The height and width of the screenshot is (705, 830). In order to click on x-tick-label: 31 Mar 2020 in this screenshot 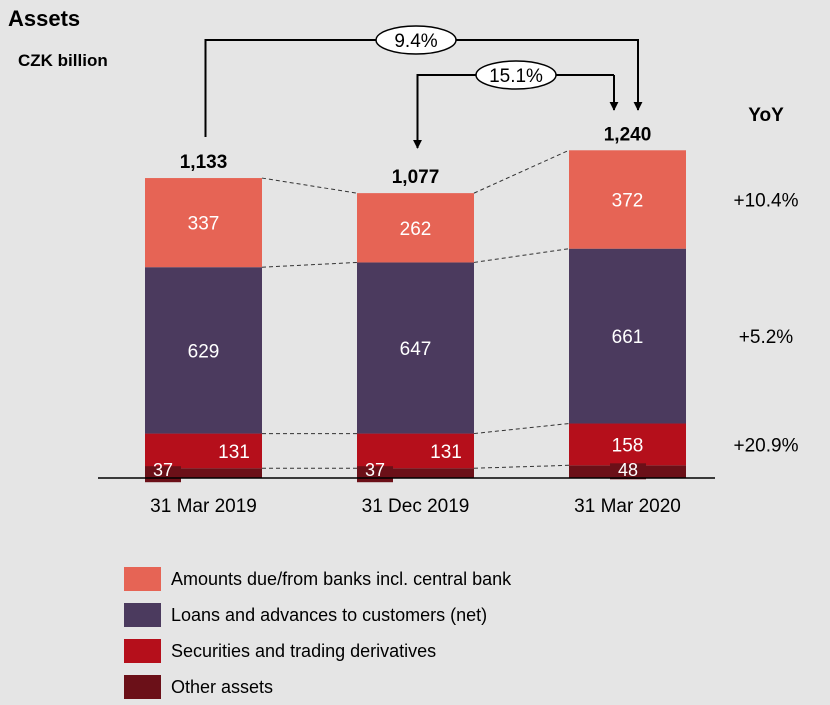, I will do `click(627, 506)`.